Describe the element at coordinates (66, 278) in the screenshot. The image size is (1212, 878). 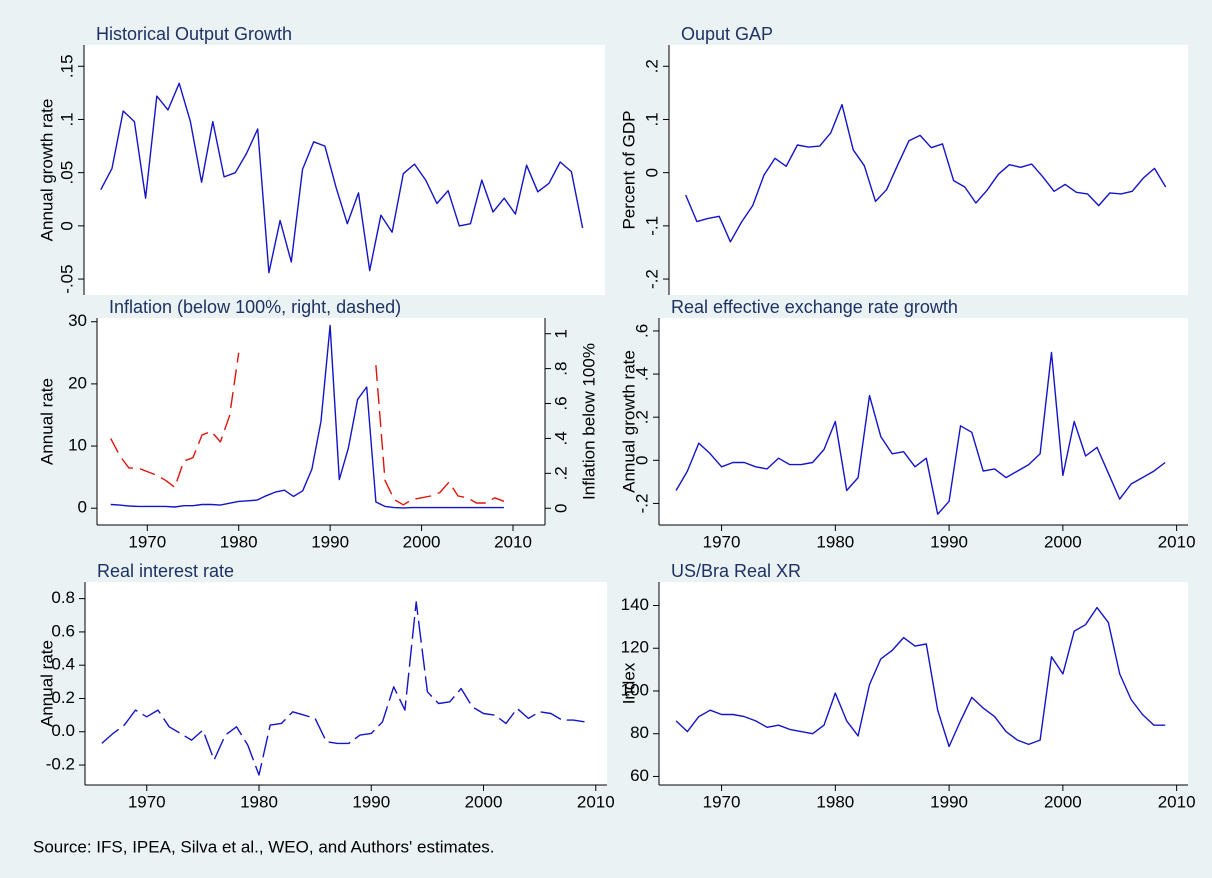
I see `y-tick-label: -.05` at that location.